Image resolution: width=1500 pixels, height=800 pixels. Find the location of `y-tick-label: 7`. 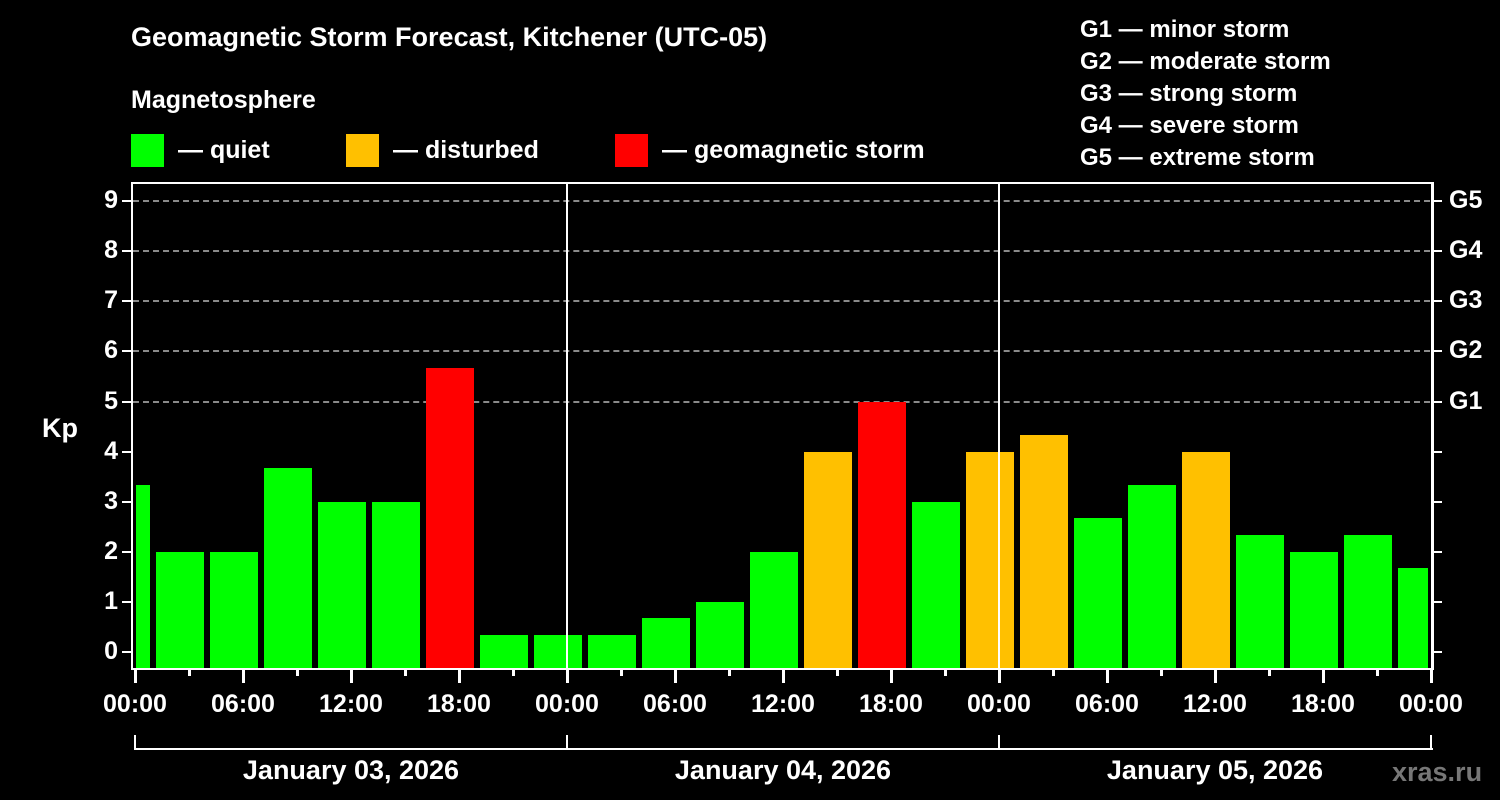

y-tick-label: 7 is located at coordinates (111, 300).